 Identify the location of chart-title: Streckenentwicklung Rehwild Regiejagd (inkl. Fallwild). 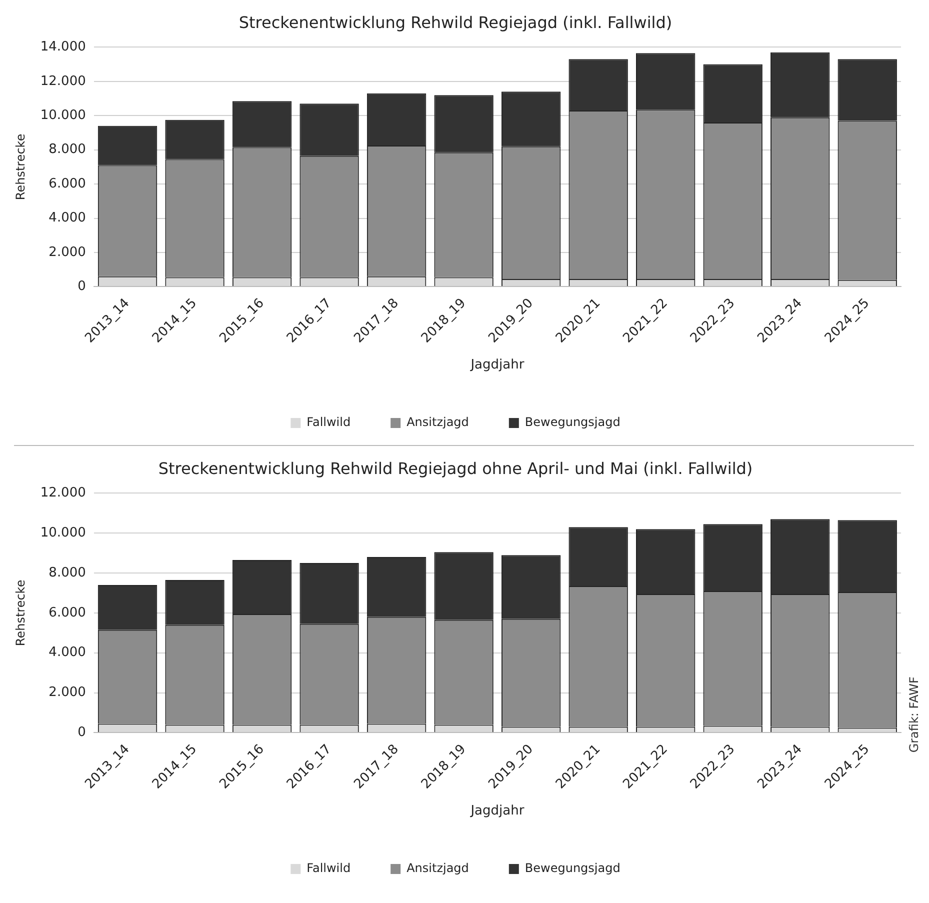
(455, 22).